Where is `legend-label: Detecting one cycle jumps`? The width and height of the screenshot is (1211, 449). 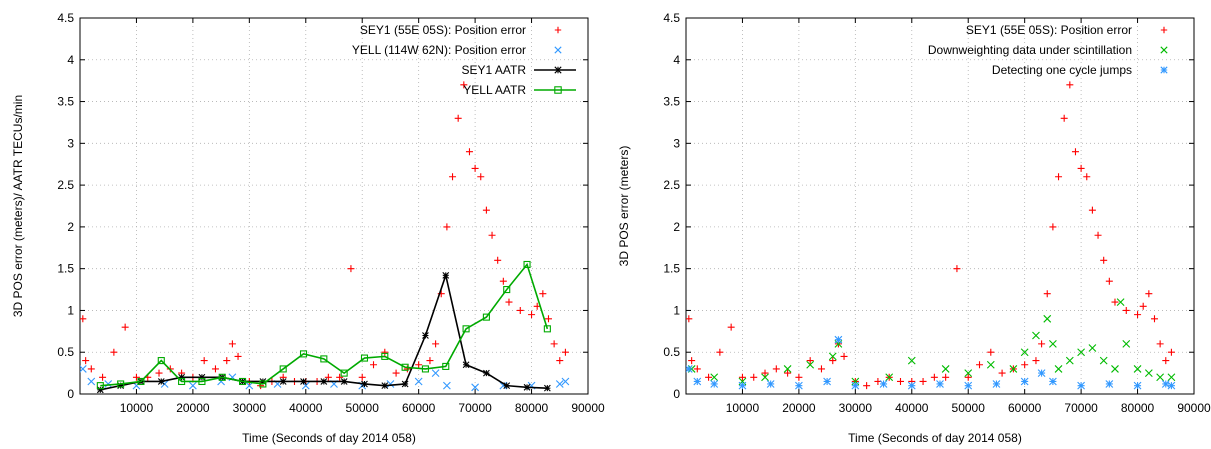
legend-label: Detecting one cycle jumps is located at coordinates (1062, 70).